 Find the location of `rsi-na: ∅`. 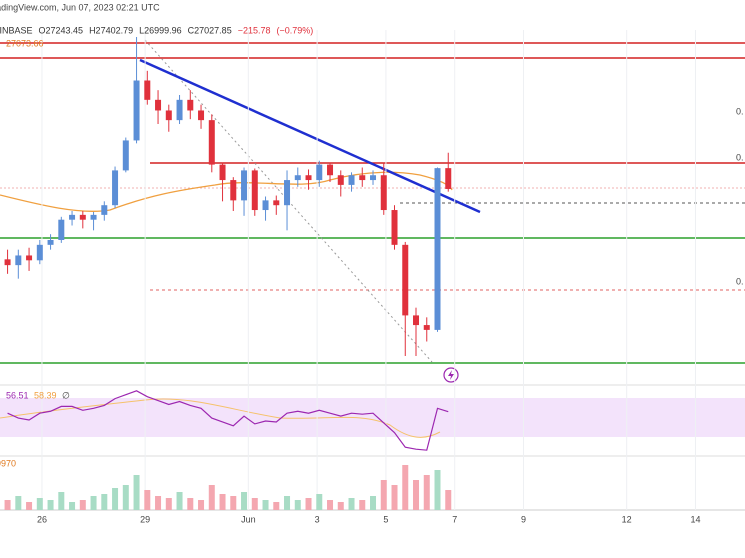

rsi-na: ∅ is located at coordinates (66, 395).